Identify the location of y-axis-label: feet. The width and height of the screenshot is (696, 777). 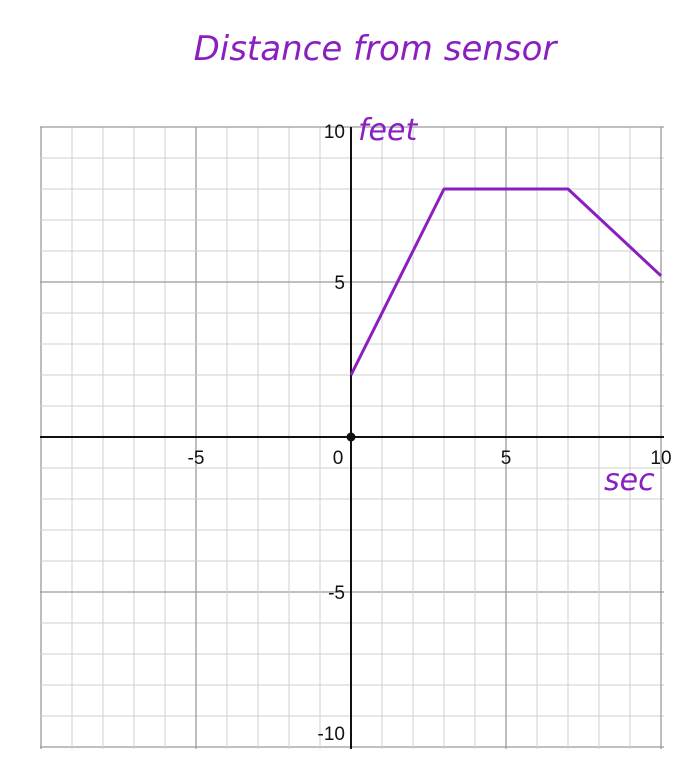
(388, 130).